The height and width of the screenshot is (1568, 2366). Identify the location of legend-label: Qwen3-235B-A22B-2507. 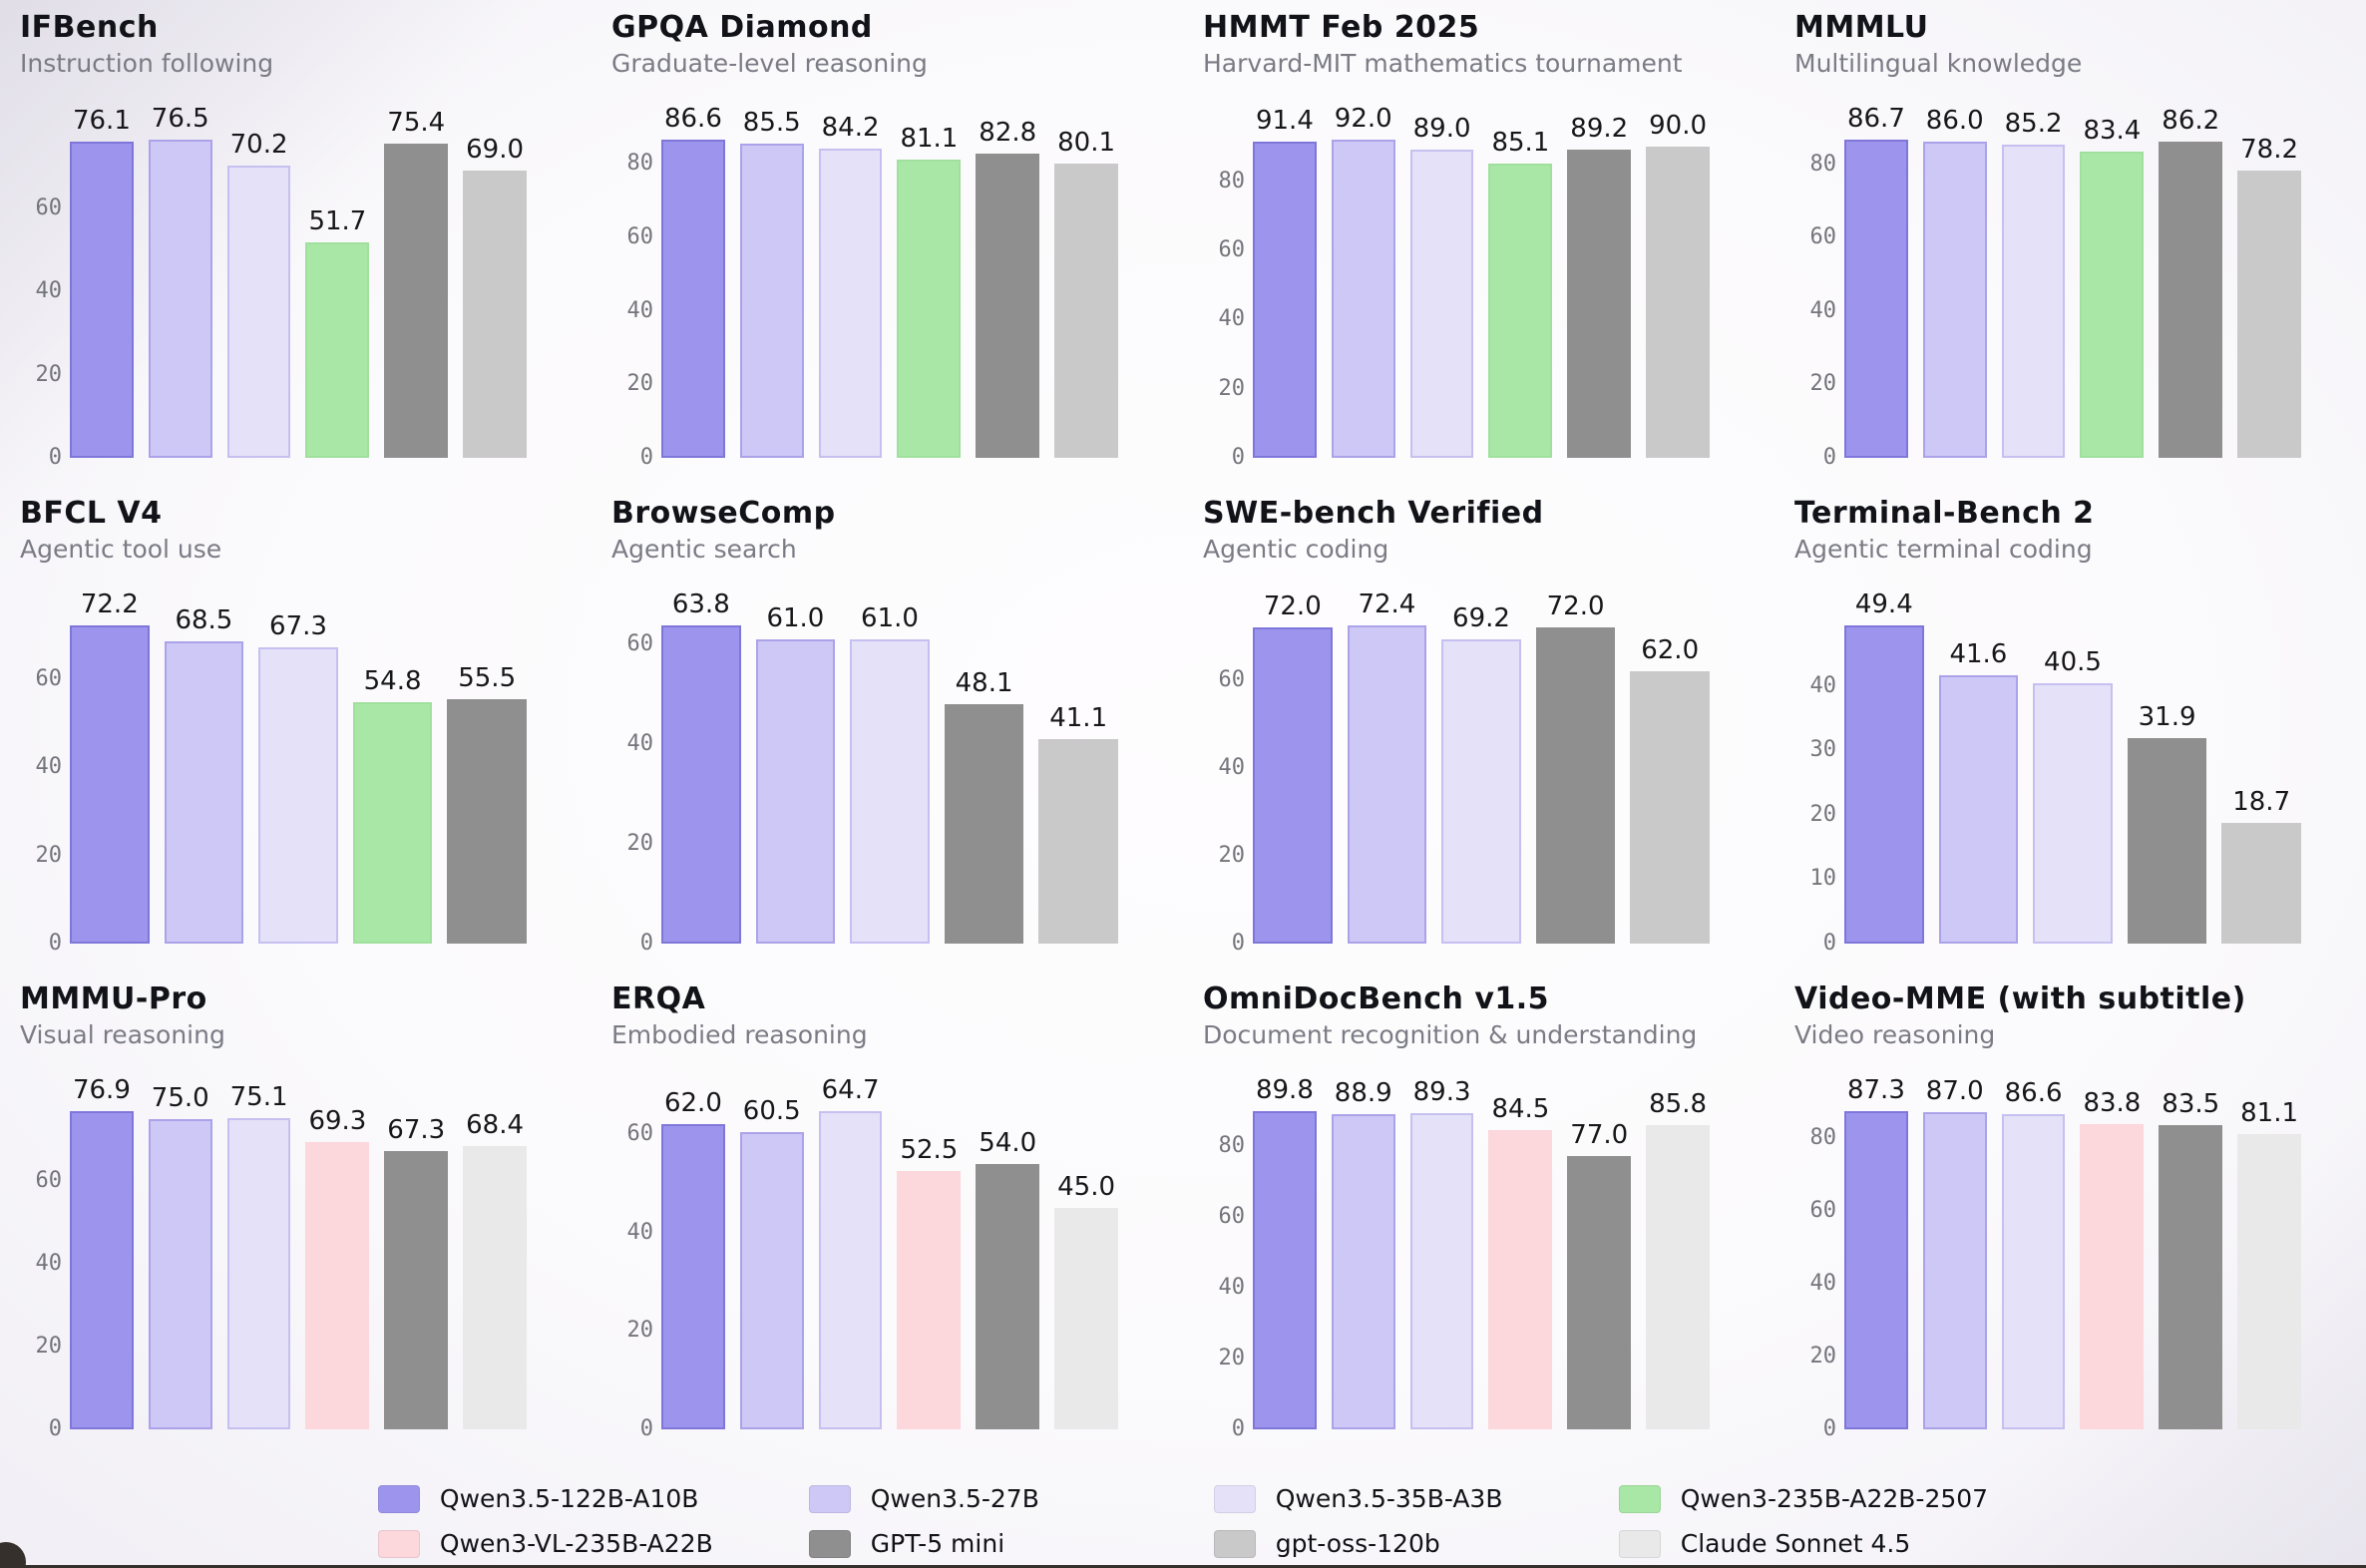
(1835, 1499).